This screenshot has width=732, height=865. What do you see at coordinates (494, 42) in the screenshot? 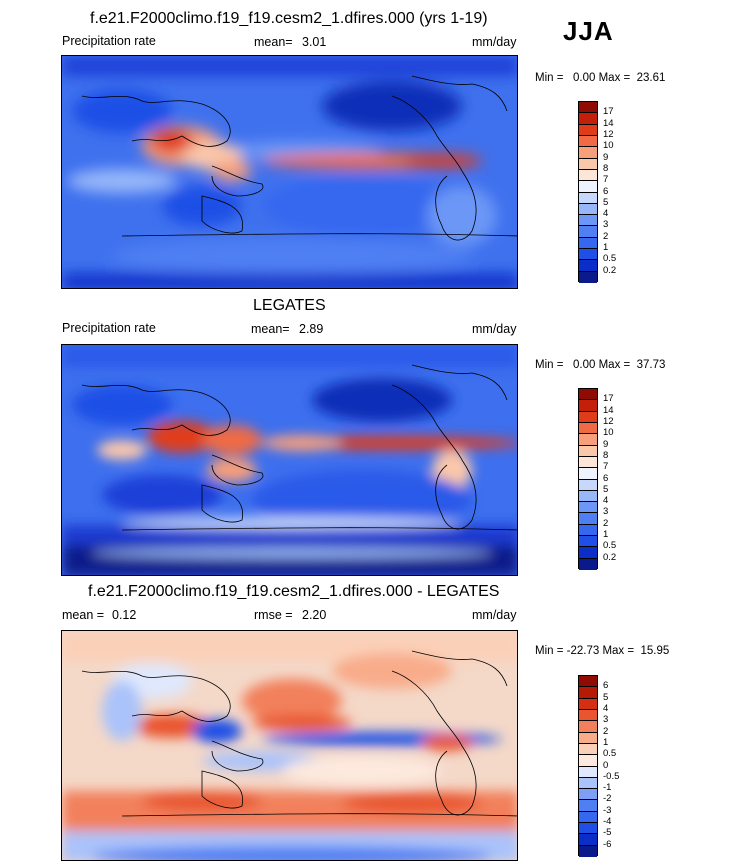
I see `panel1-units: mm/day` at bounding box center [494, 42].